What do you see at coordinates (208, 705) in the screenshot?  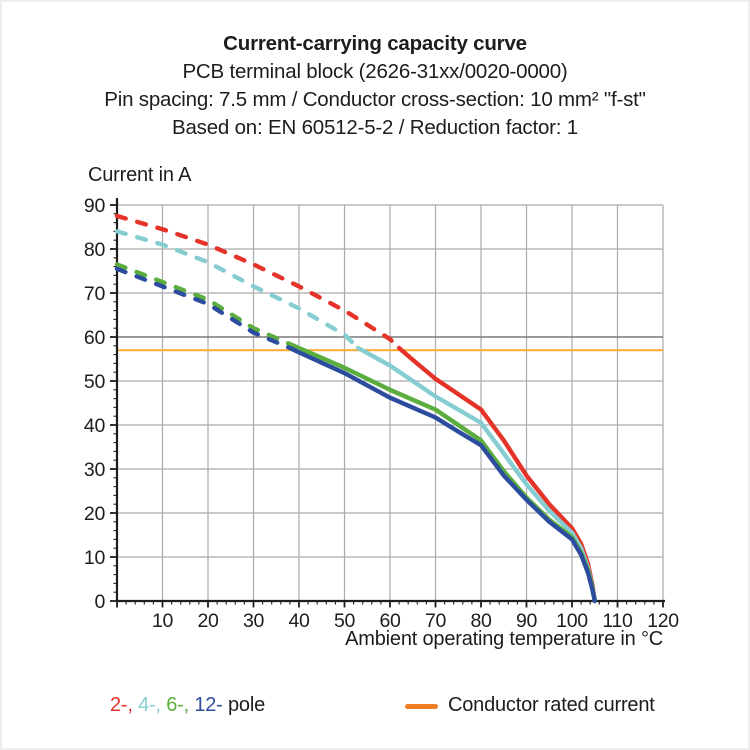 I see `legend-12-pole: 12-` at bounding box center [208, 705].